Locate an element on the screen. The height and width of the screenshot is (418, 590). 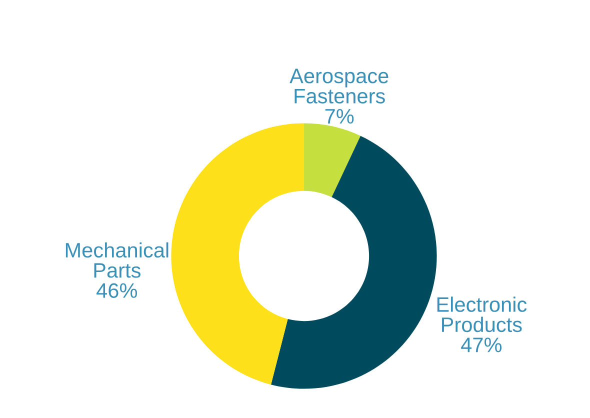
slice-label: Electronic Products is located at coordinates (482, 314).